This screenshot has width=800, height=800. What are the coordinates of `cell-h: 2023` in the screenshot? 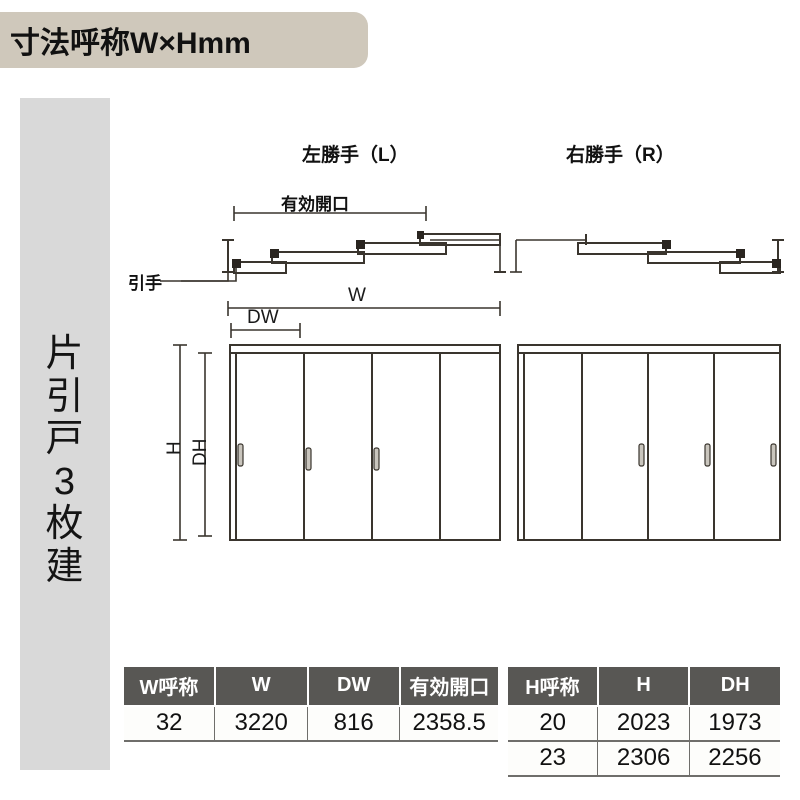 It's located at (643, 724).